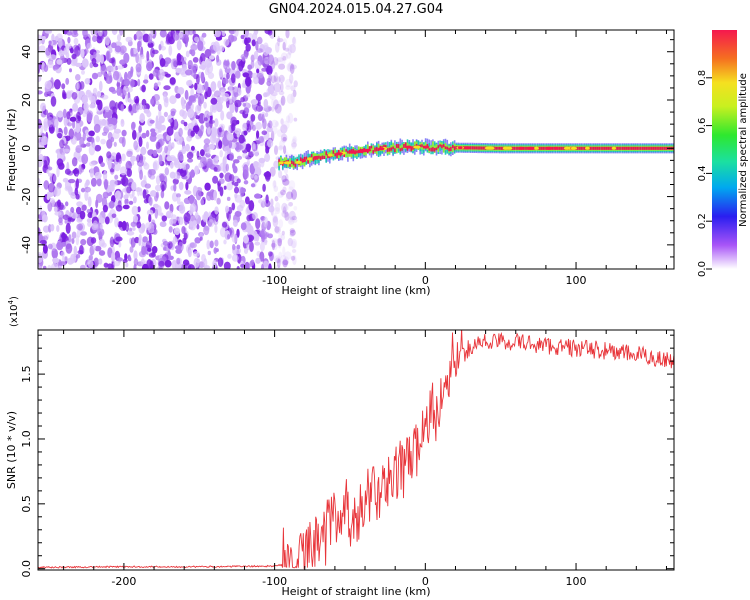  I want to click on snr-xtick-label: -200, so click(123, 581).